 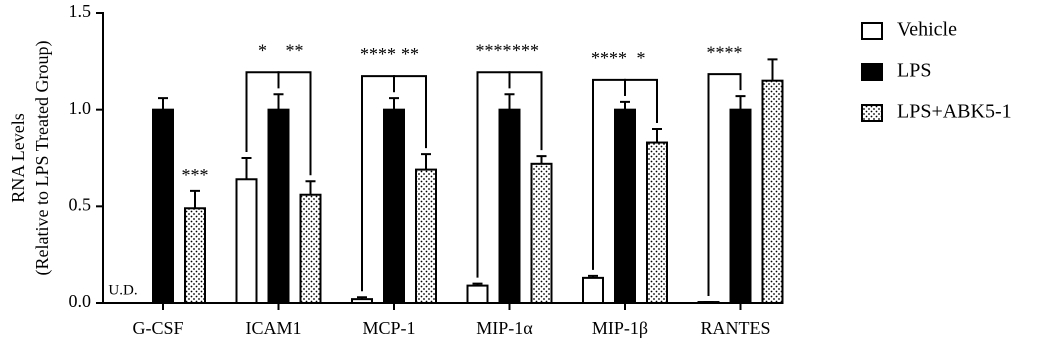 I want to click on y-axis-label: RNA Levels, so click(x=18, y=158).